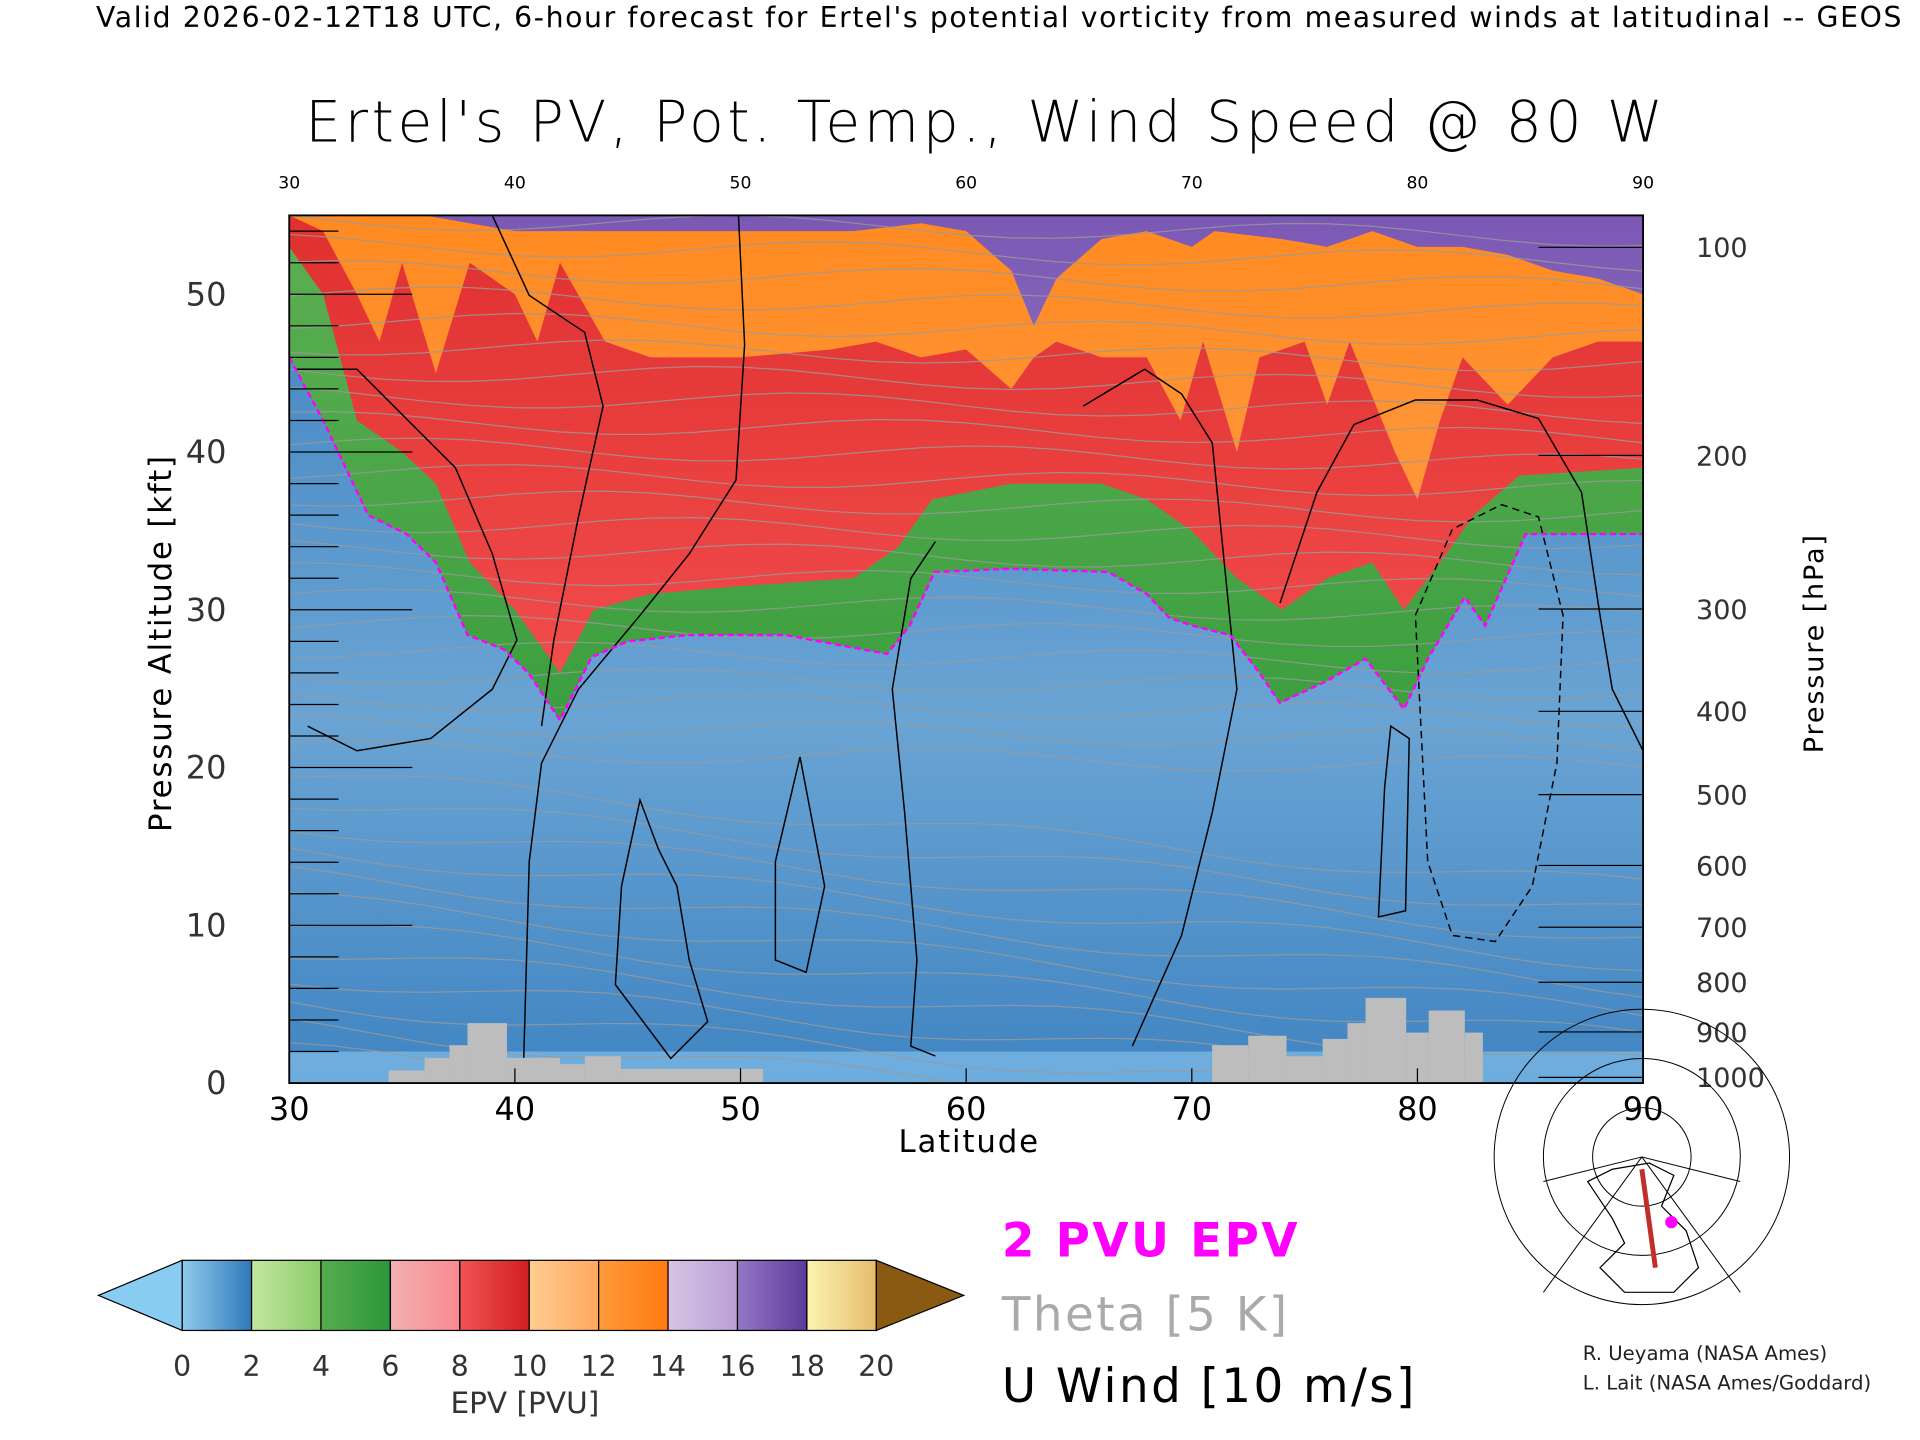 The height and width of the screenshot is (1440, 1920). I want to click on colorbar-tick-label: 14, so click(668, 1366).